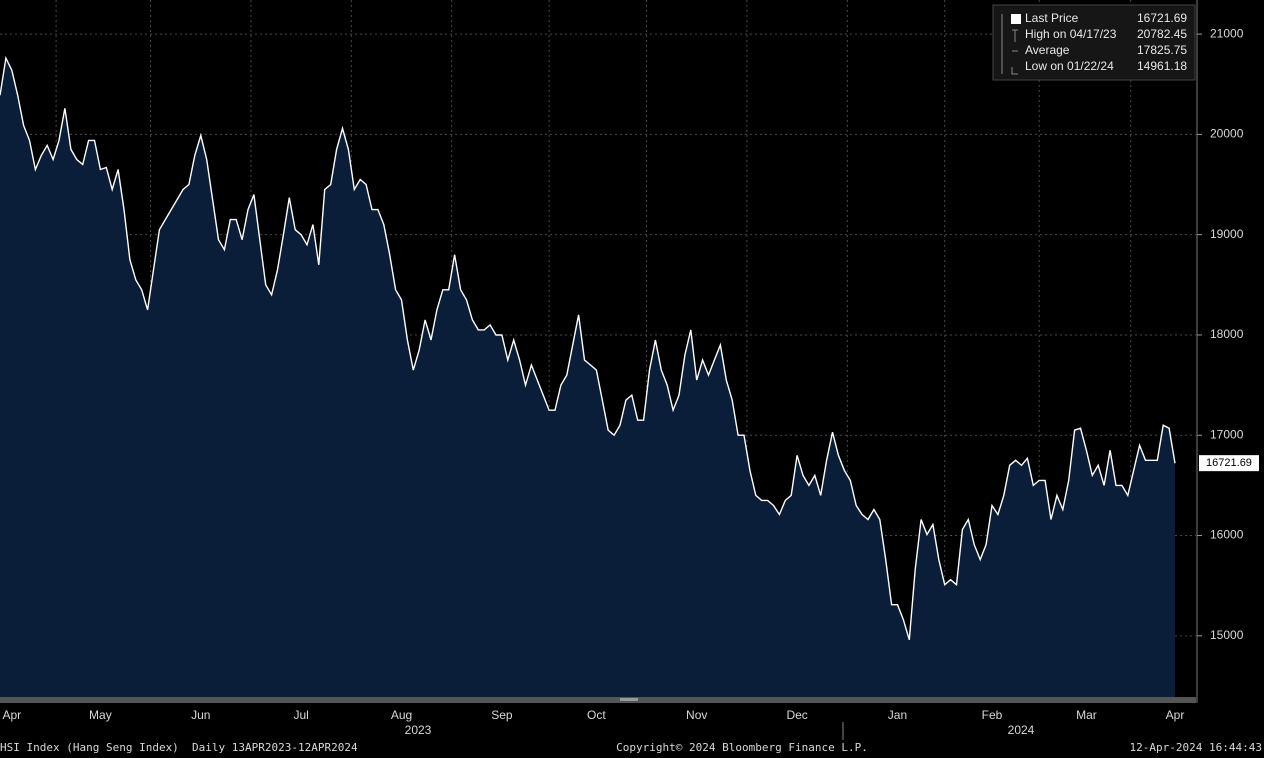 The image size is (1264, 758). Describe the element at coordinates (1021, 730) in the screenshot. I see `year-label: 2024` at that location.